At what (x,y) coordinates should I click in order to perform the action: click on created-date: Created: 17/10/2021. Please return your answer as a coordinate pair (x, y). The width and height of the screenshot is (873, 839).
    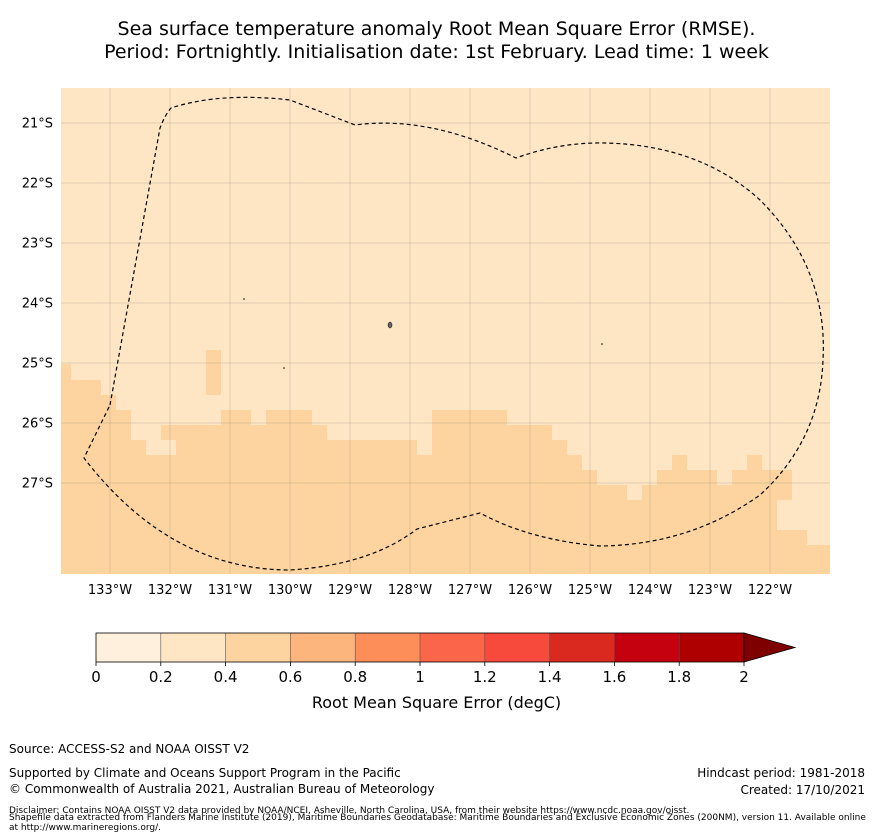
    Looking at the image, I should click on (802, 790).